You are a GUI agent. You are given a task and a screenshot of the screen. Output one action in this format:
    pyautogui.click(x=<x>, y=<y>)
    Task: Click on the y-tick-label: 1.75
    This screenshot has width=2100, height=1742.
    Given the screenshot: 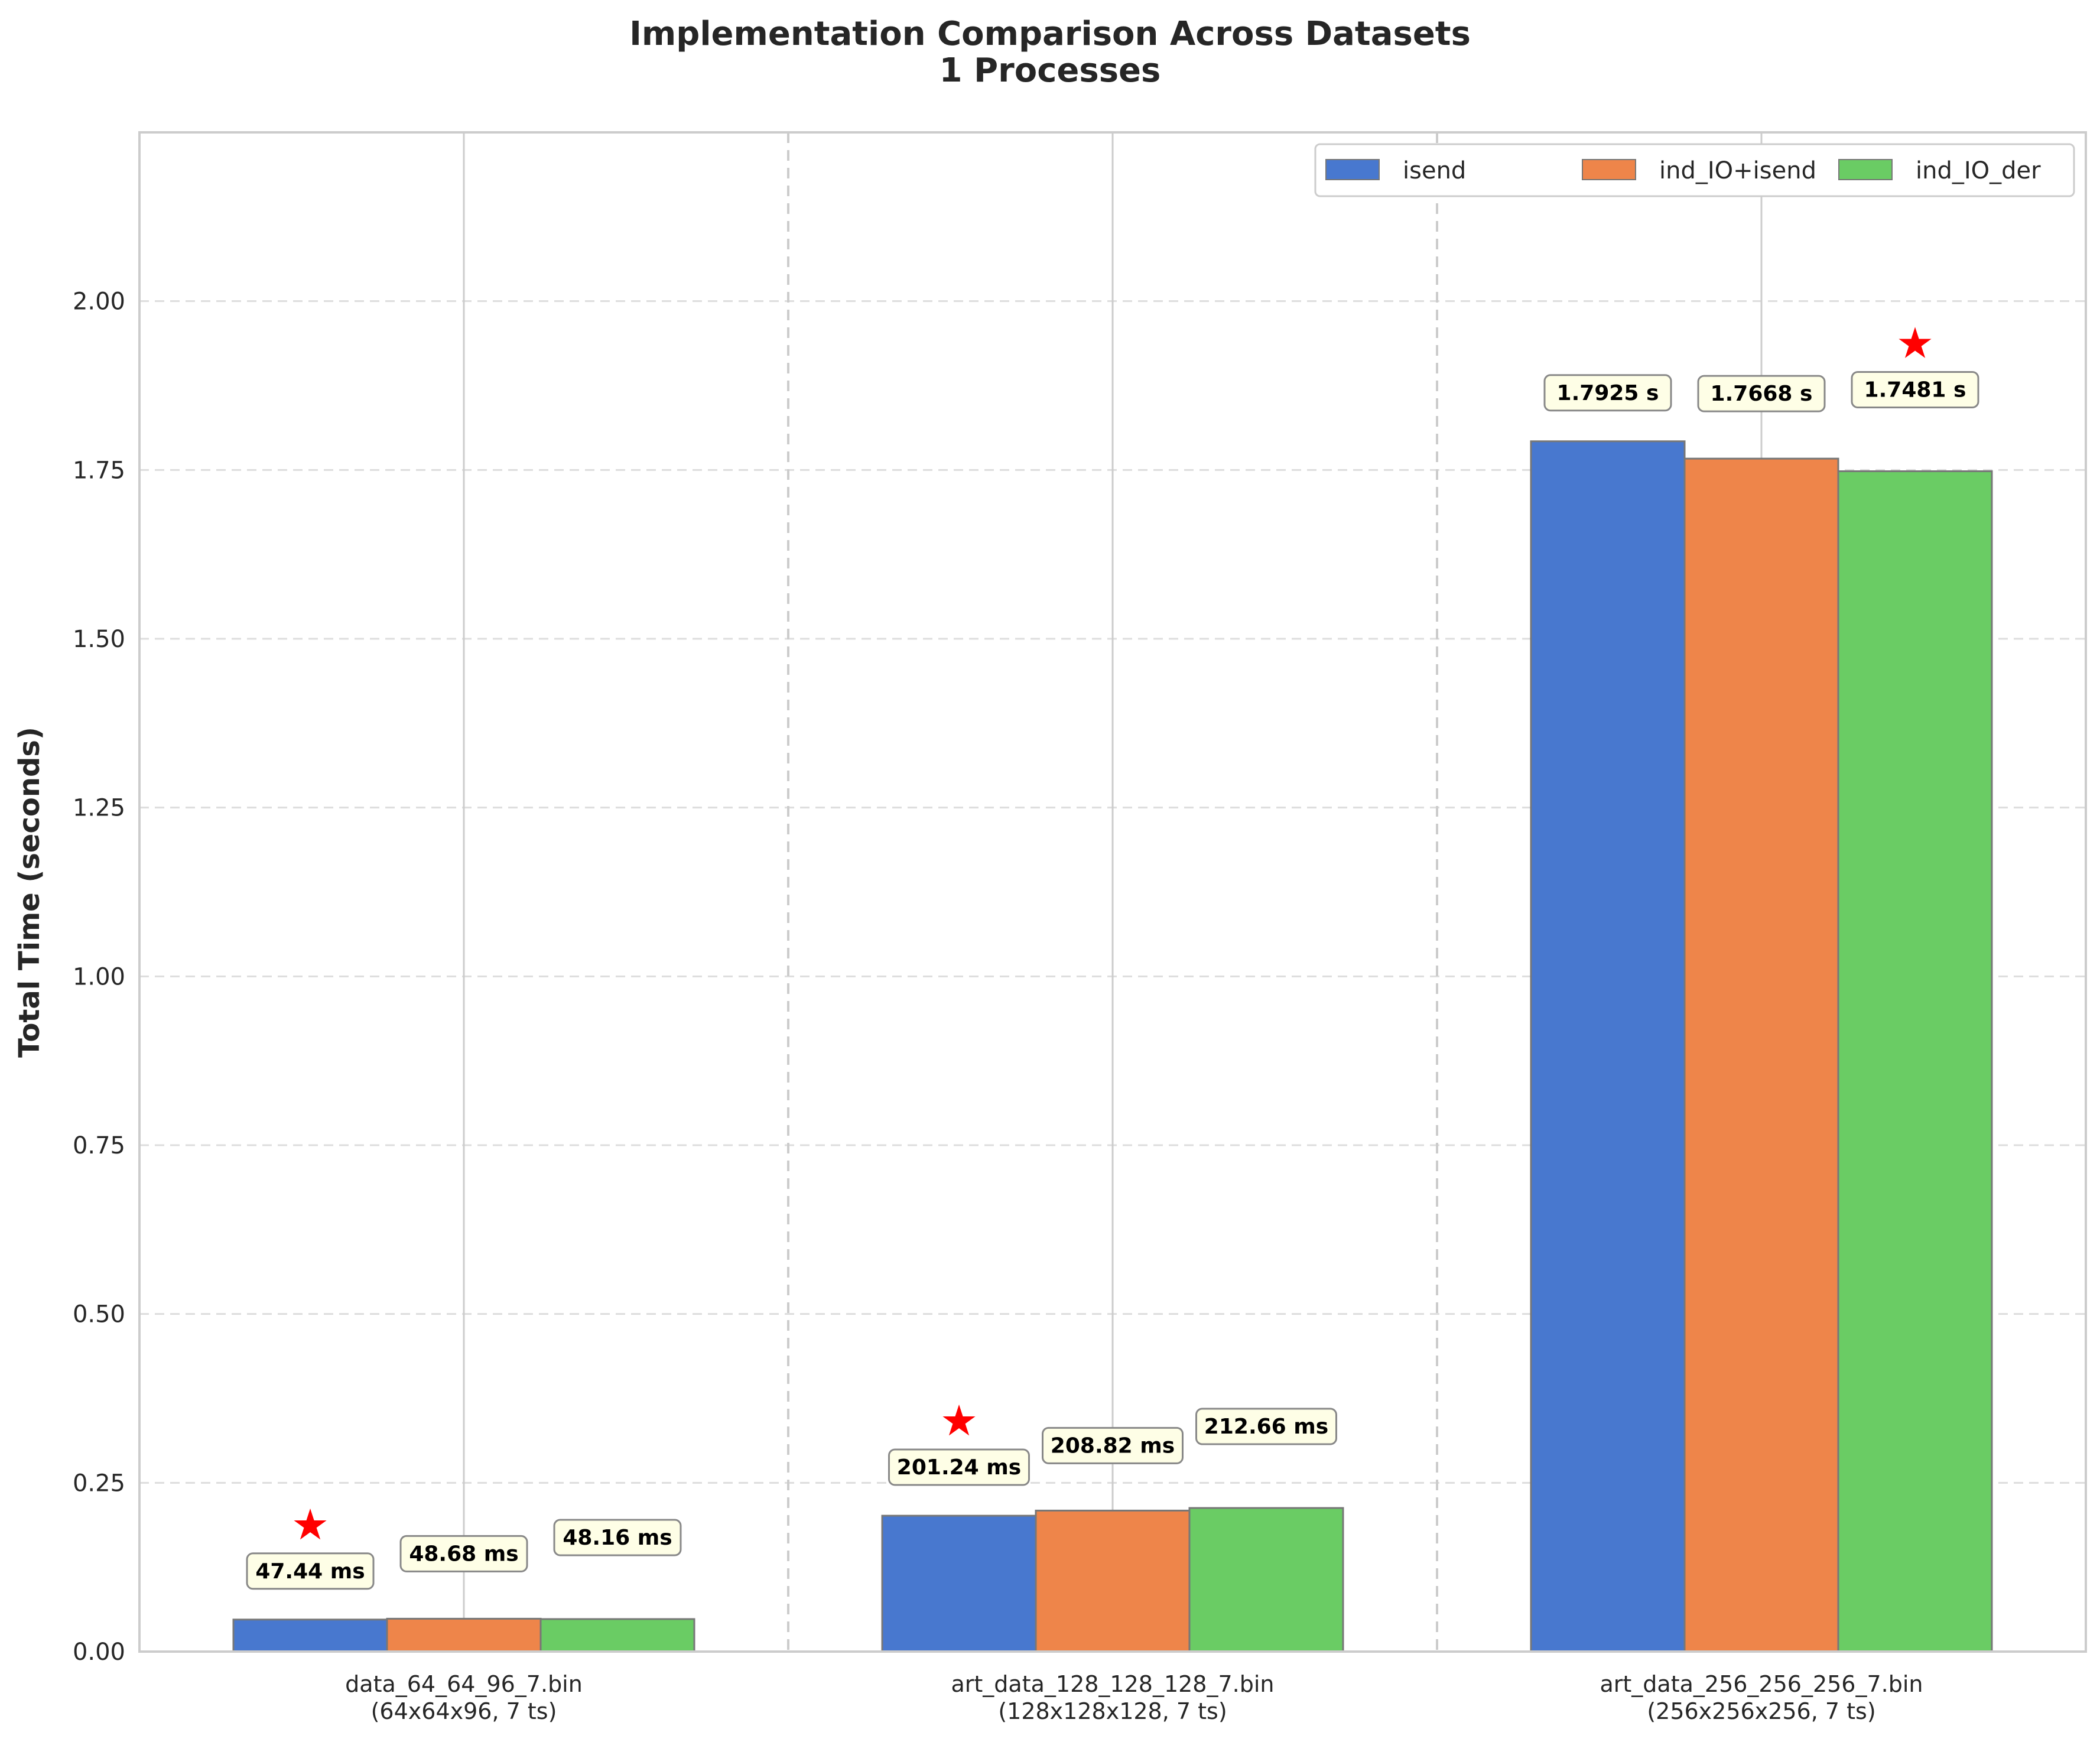 What is the action you would take?
    pyautogui.click(x=99, y=470)
    